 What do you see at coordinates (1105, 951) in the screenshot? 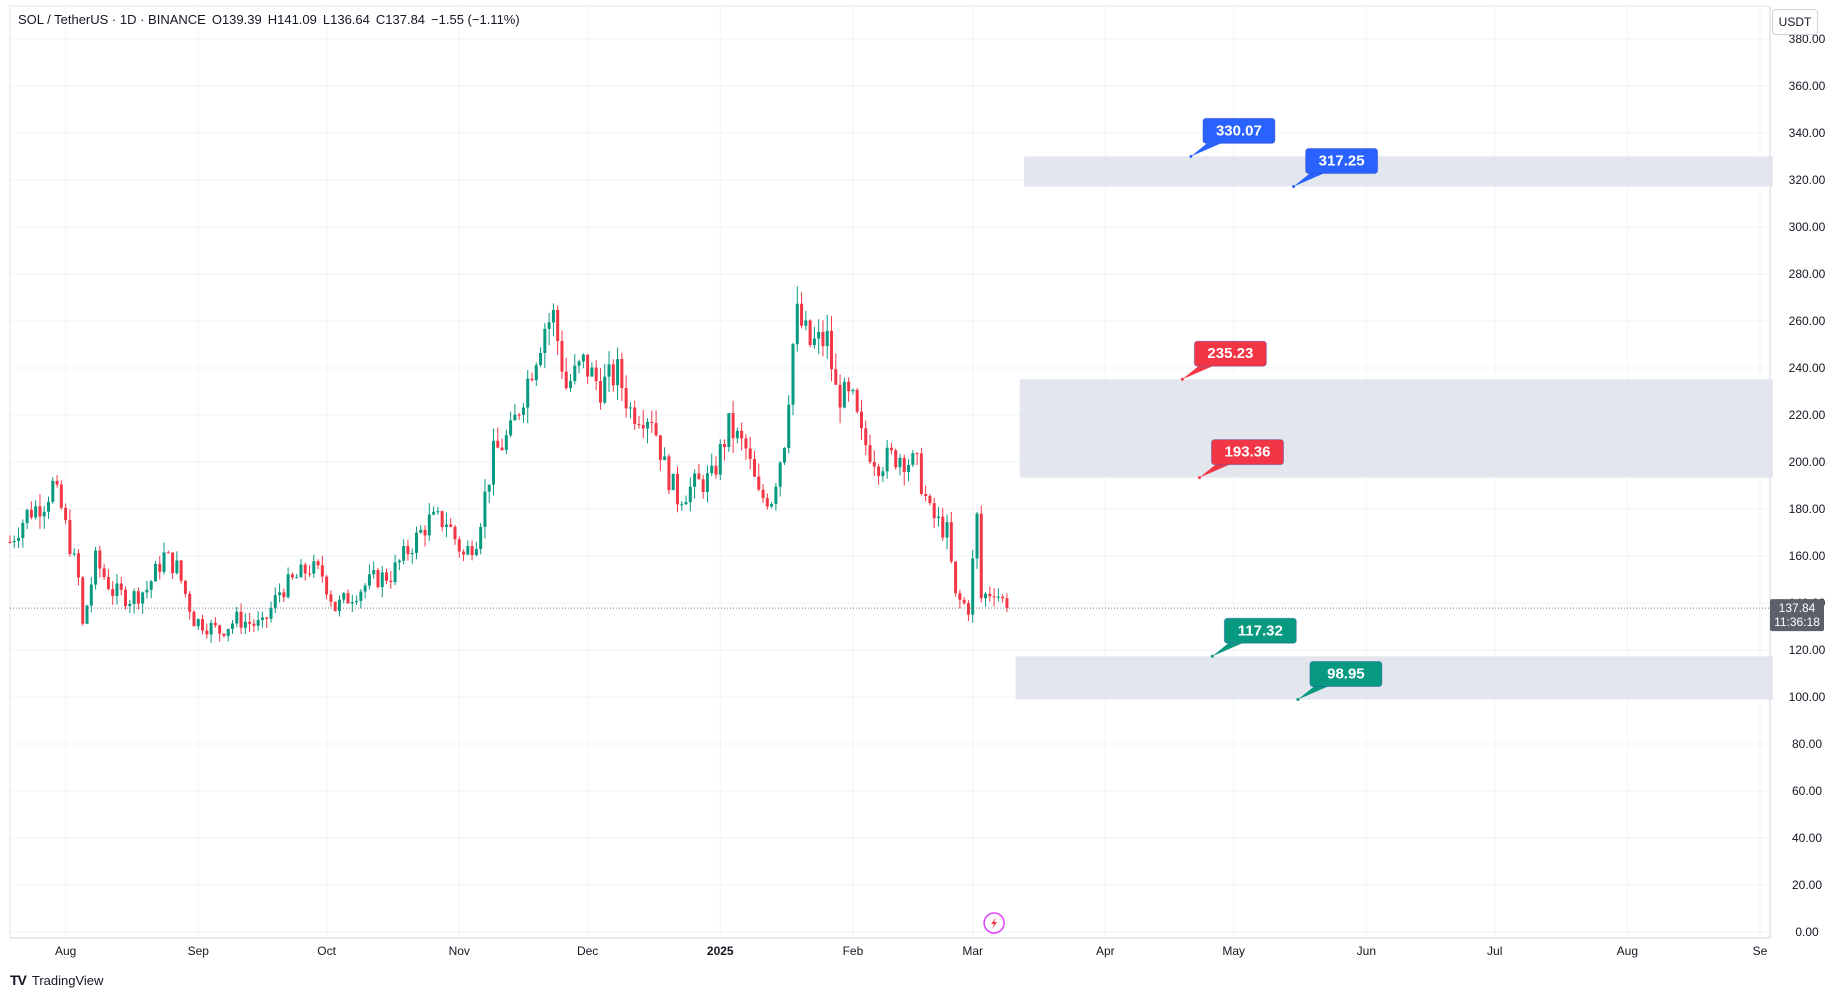
I see `x-tick-label: Apr` at bounding box center [1105, 951].